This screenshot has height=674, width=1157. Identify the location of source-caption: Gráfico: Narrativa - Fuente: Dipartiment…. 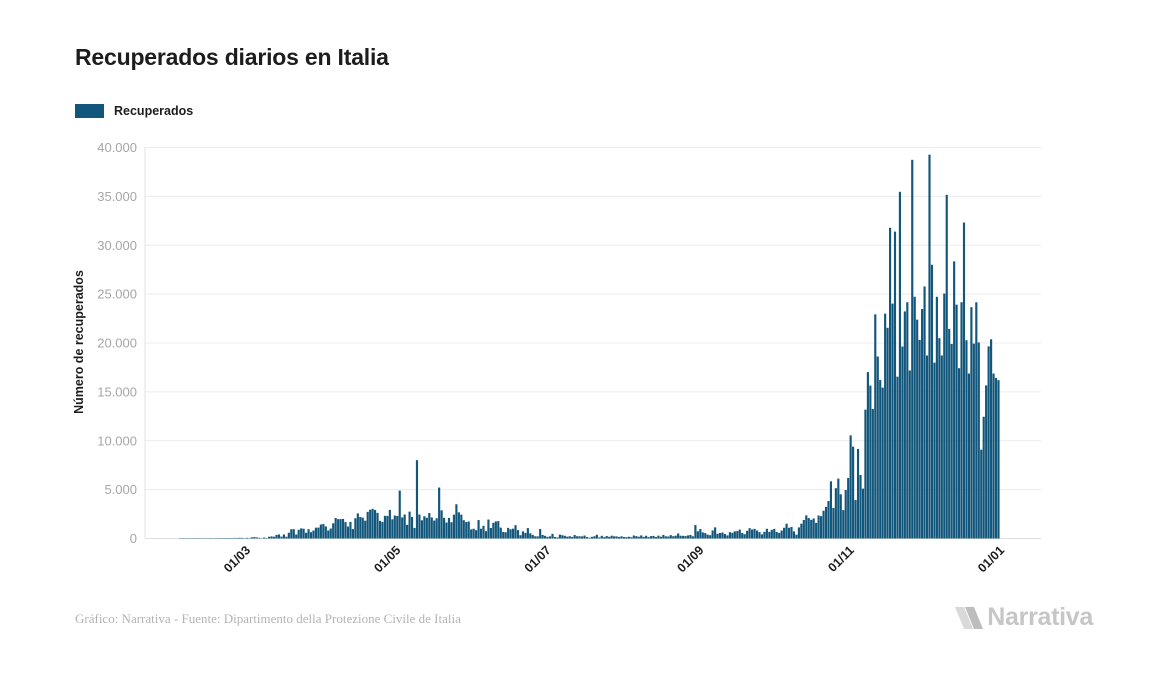
(268, 618).